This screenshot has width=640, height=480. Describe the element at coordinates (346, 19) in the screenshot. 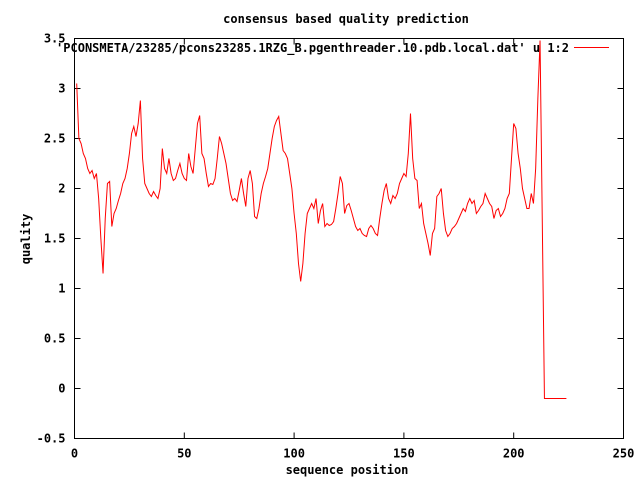

I see `chart-title: consensus based quality prediction` at that location.